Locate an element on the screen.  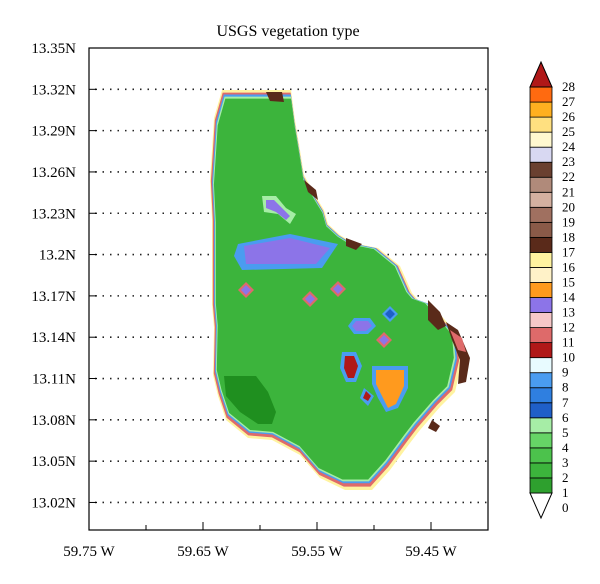
map-title: USGS vegetation type is located at coordinates (287, 31).